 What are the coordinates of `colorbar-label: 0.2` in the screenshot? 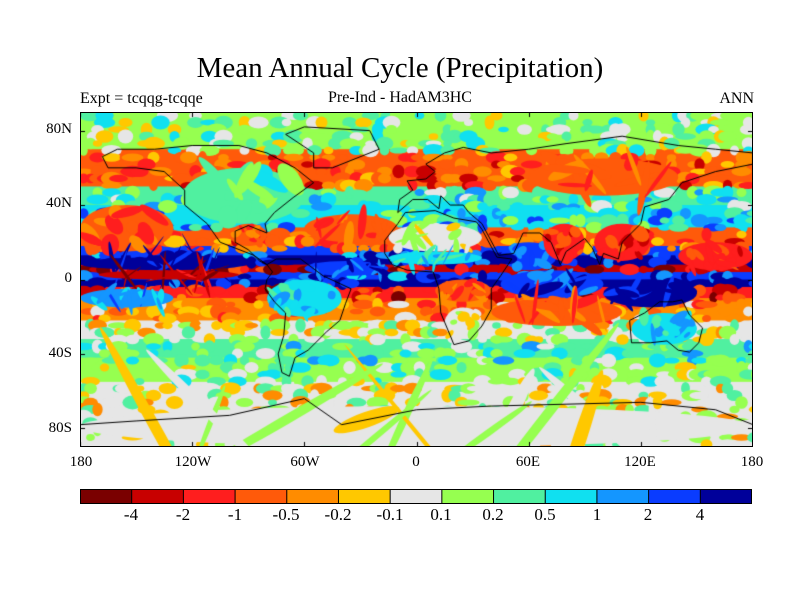 It's located at (493, 514).